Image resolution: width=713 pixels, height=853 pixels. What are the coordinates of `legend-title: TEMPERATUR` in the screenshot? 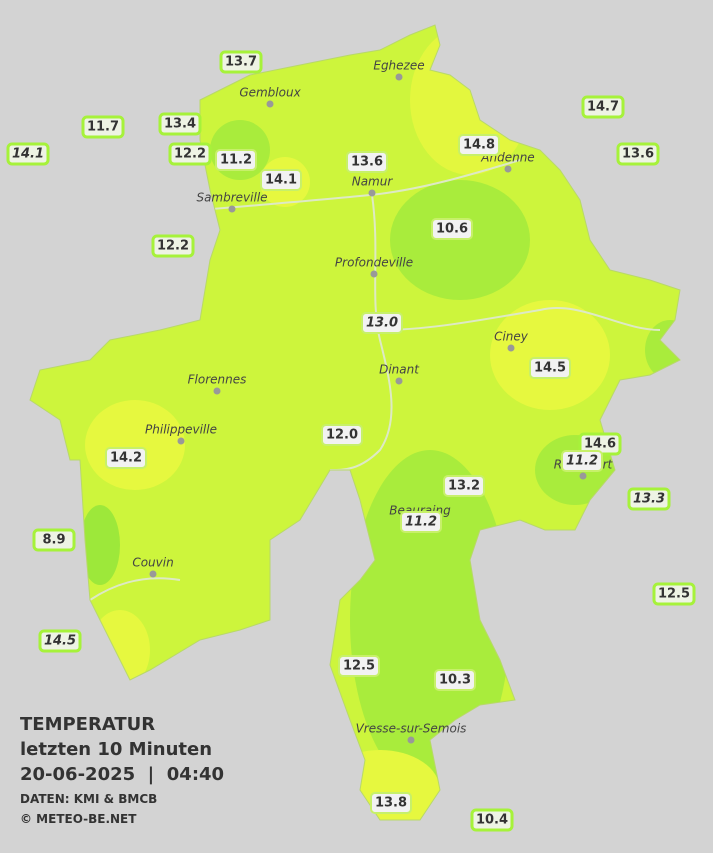 It's located at (87, 724).